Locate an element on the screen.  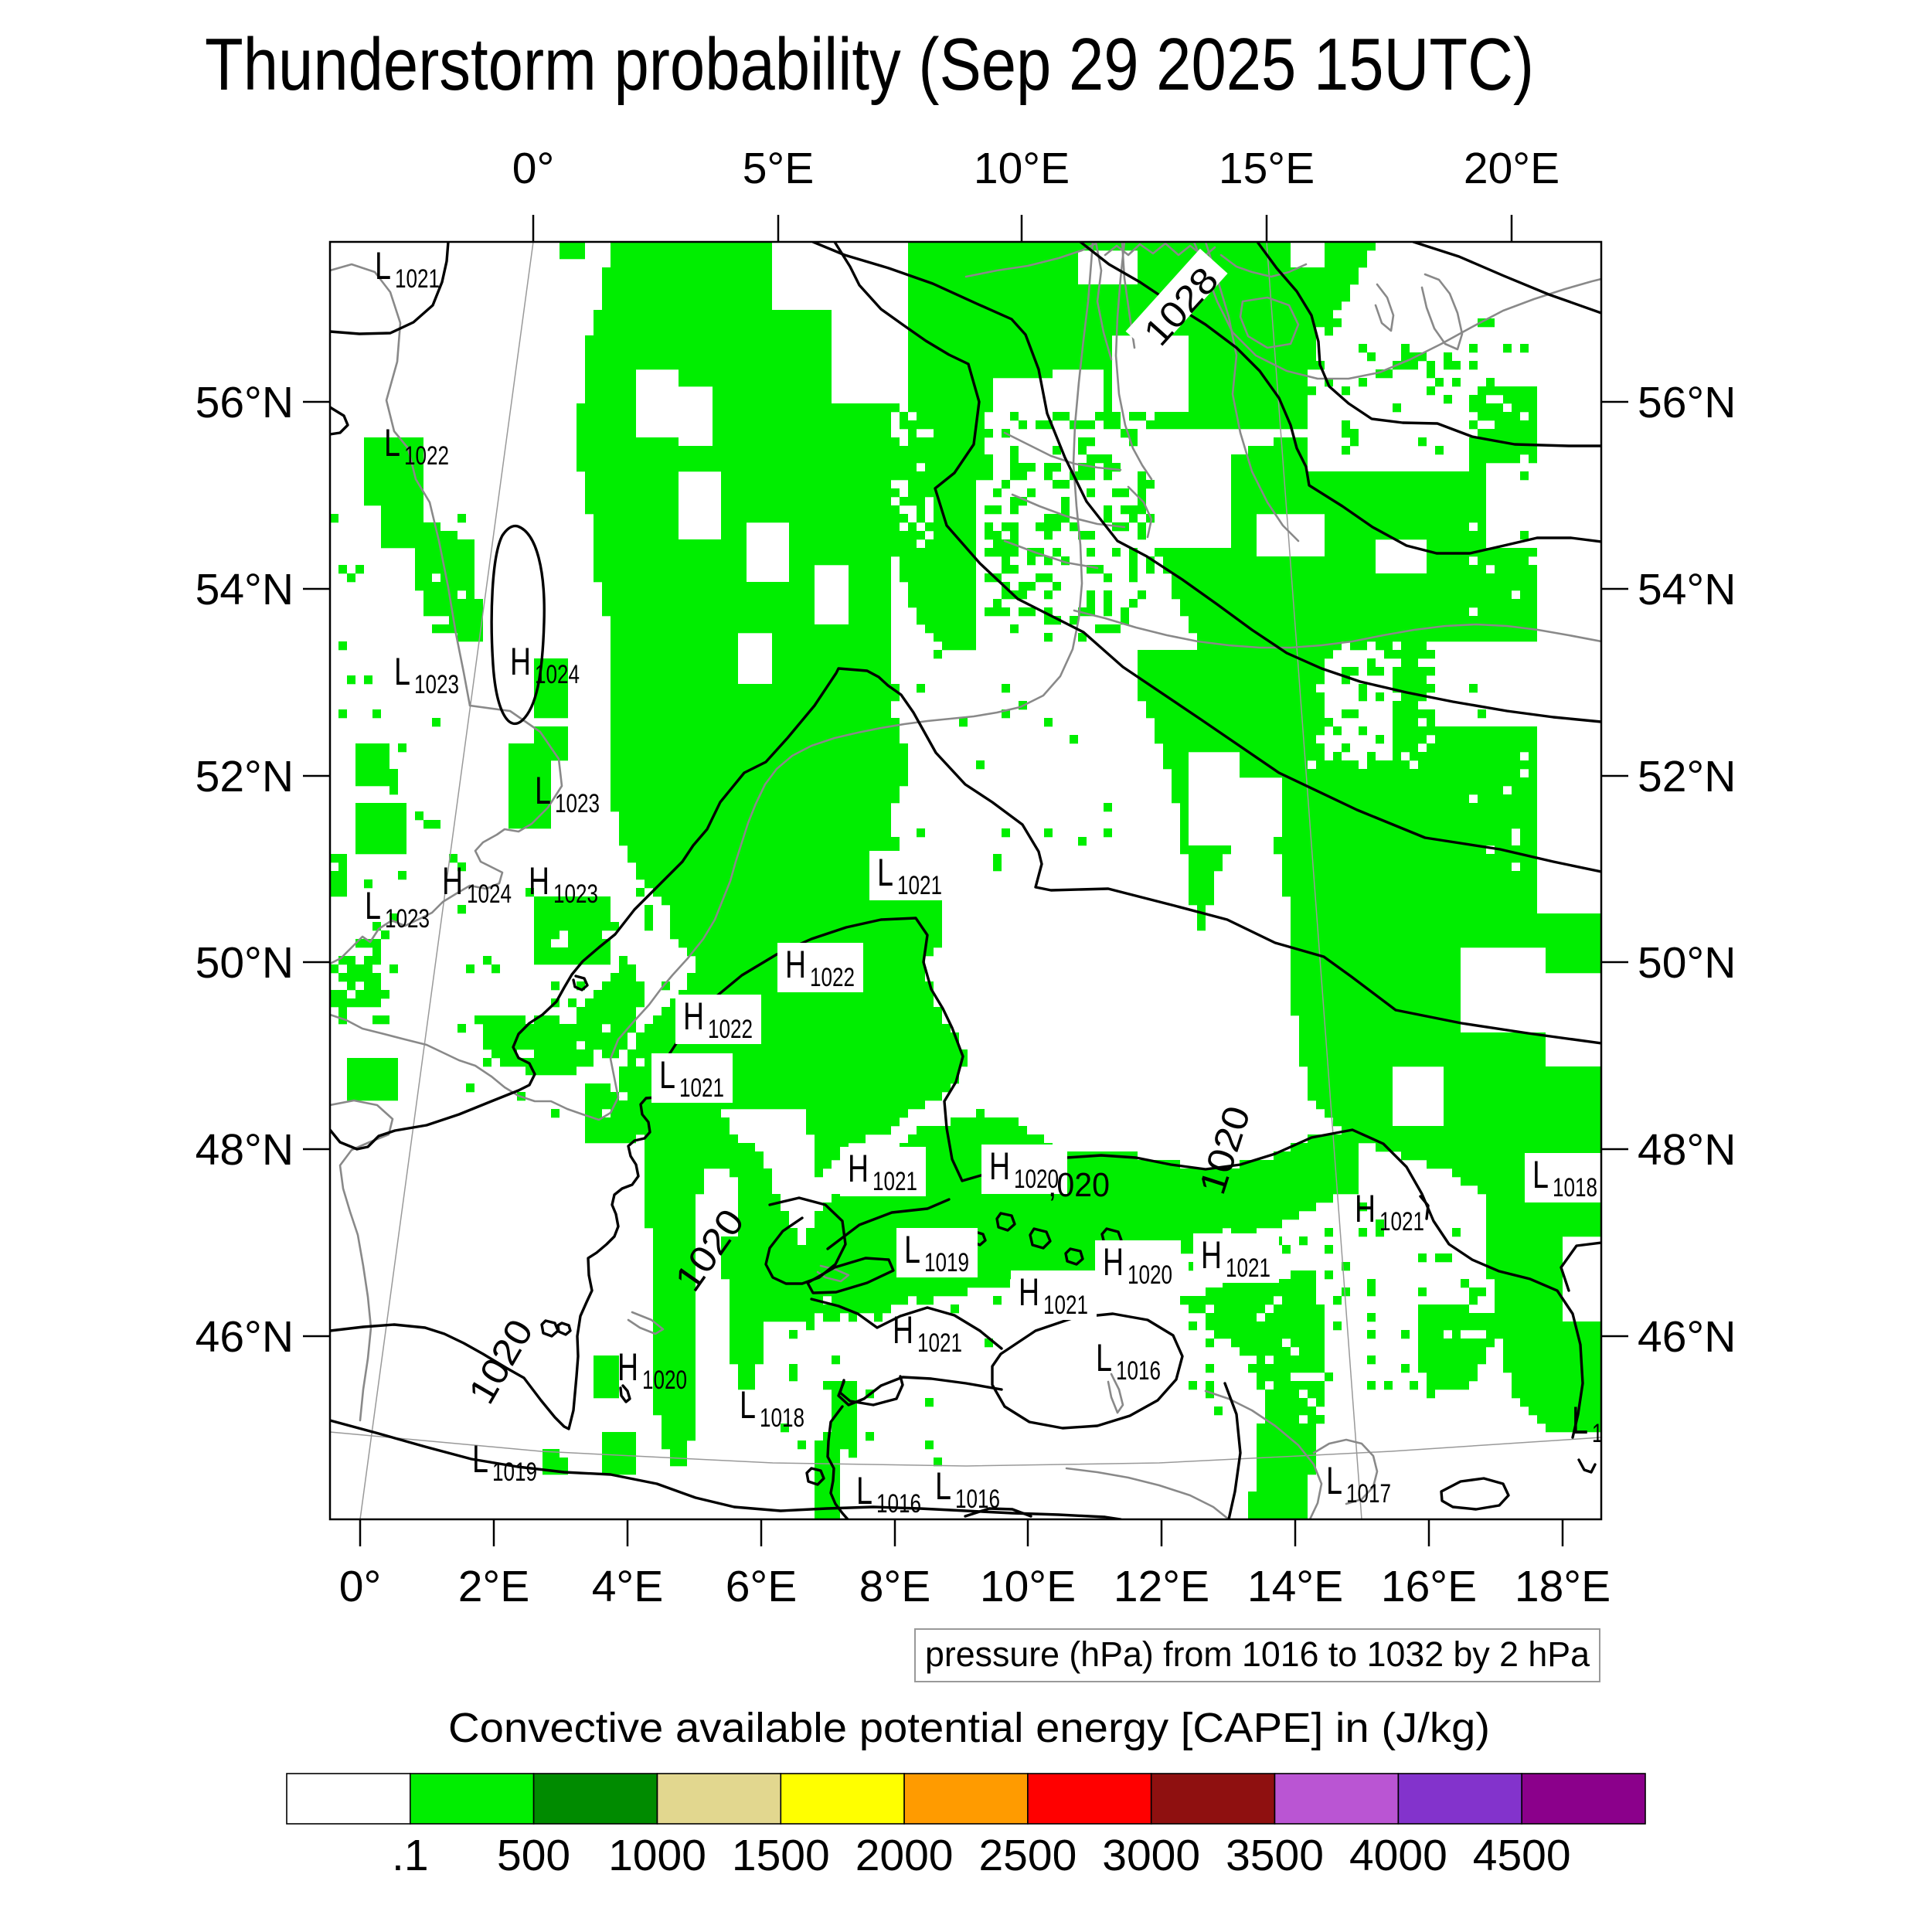
svg-text: 4000 is located at coordinates (1398, 1856).